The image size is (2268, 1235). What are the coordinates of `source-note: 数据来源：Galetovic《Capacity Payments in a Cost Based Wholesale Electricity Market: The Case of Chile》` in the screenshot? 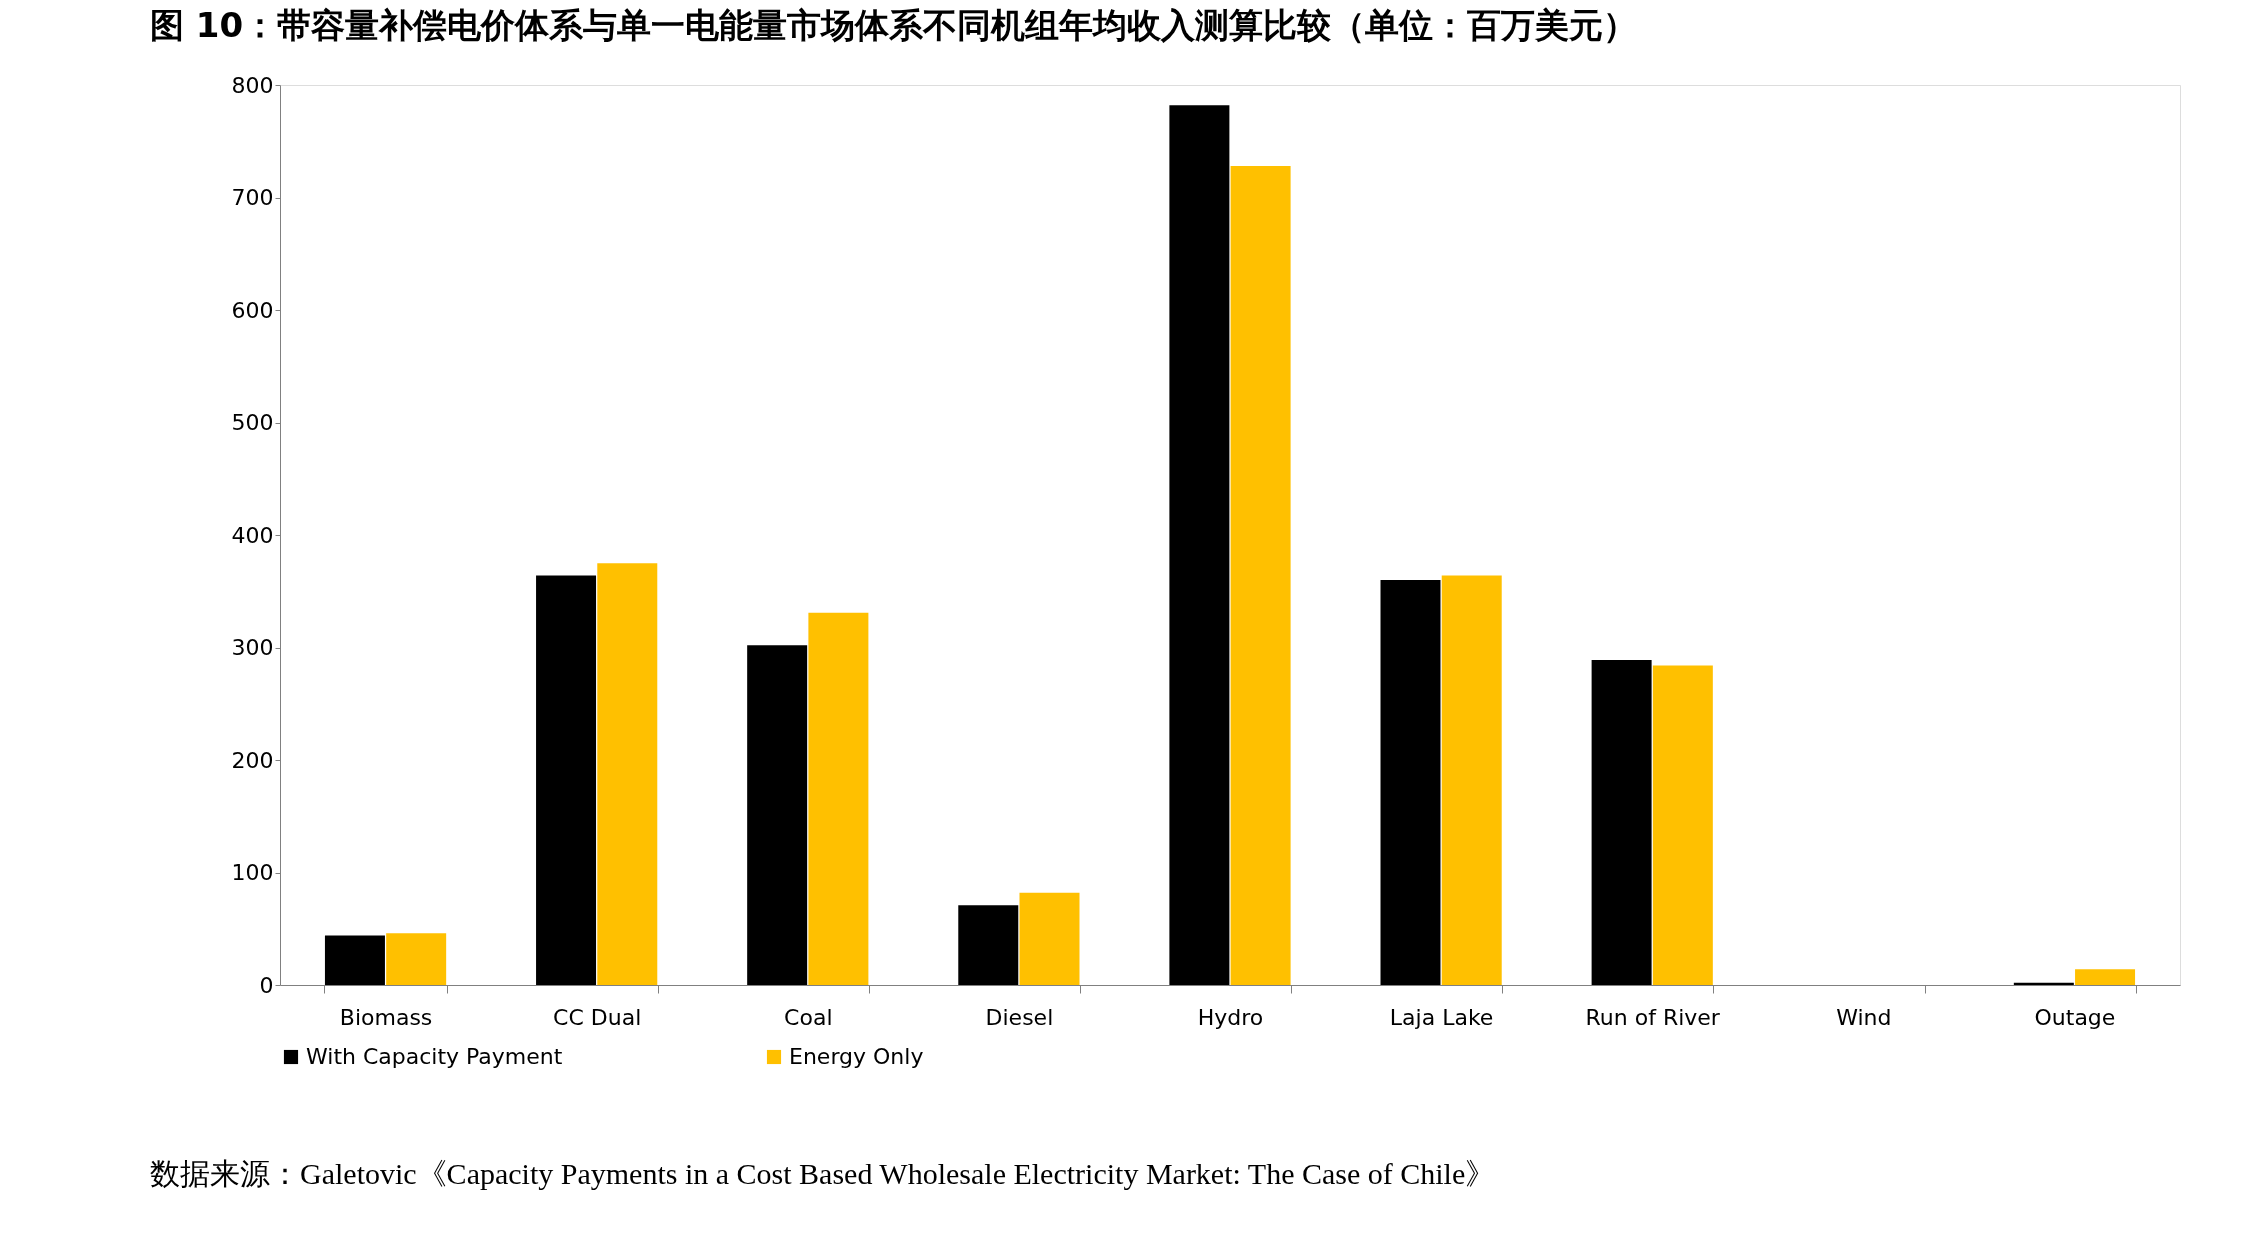 It's located at (823, 1173).